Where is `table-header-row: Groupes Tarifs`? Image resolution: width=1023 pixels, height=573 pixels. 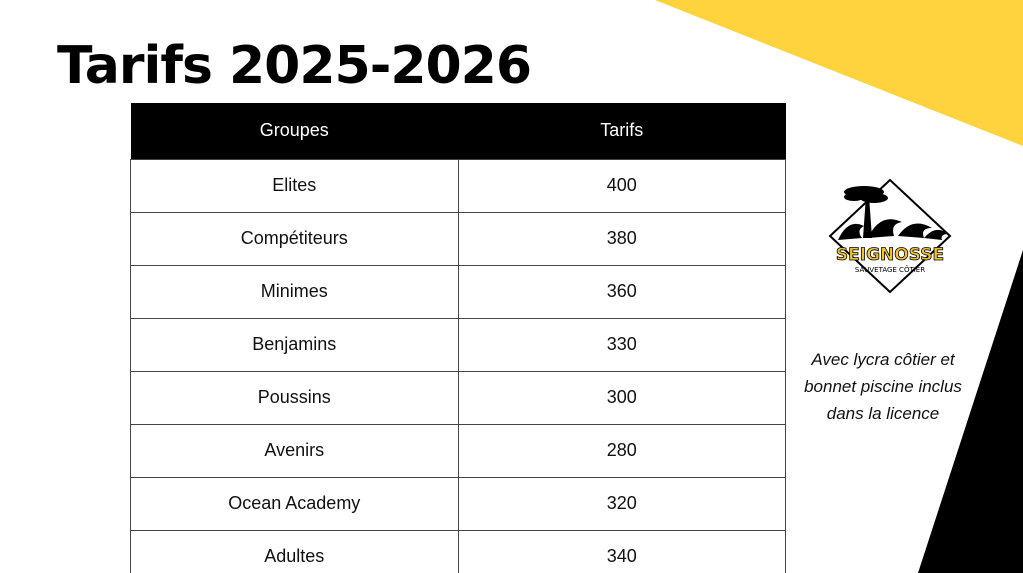
table-header-row: Groupes Tarifs is located at coordinates (458, 131).